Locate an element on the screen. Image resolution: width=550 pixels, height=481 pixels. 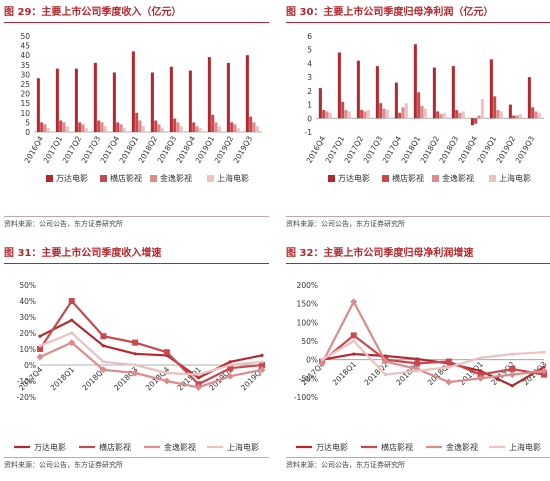
y-tick-label: 45 is located at coordinates (25, 46).